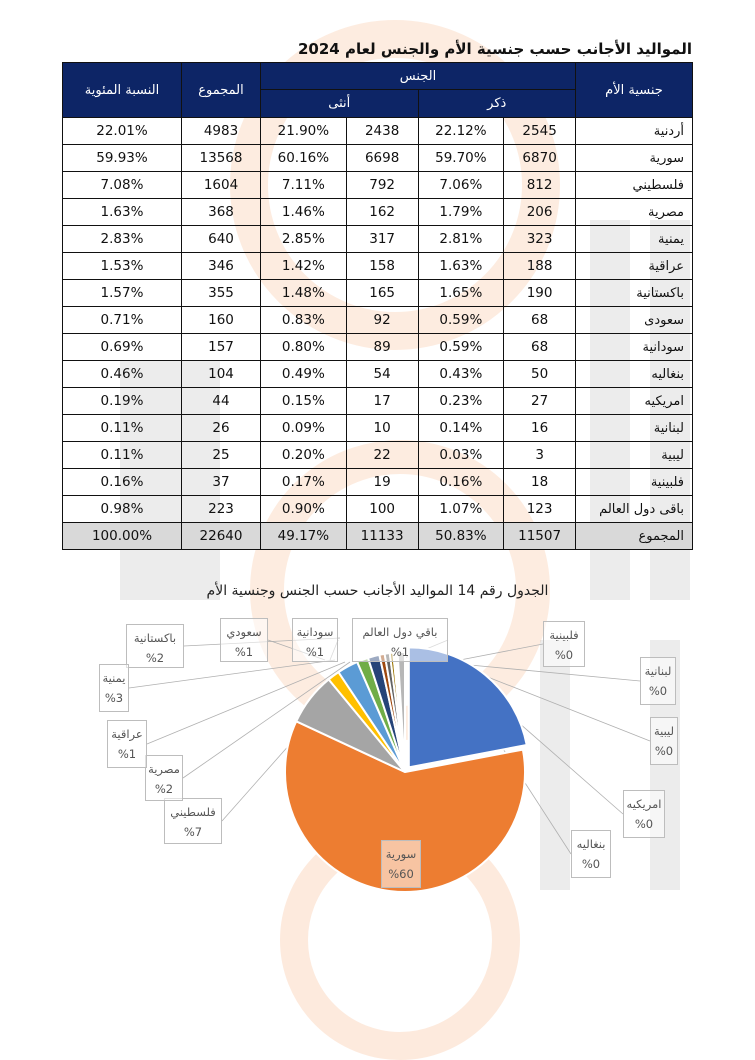 The width and height of the screenshot is (755, 1060). Describe the element at coordinates (564, 644) in the screenshot. I see `pie-data-label: فلبينية %0` at that location.